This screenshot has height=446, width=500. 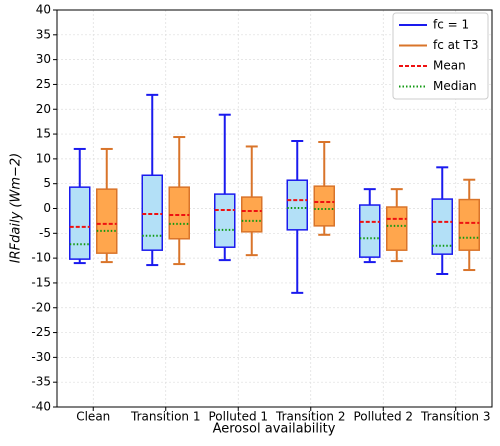 I want to click on legend-label: fc at T3, so click(x=455, y=45).